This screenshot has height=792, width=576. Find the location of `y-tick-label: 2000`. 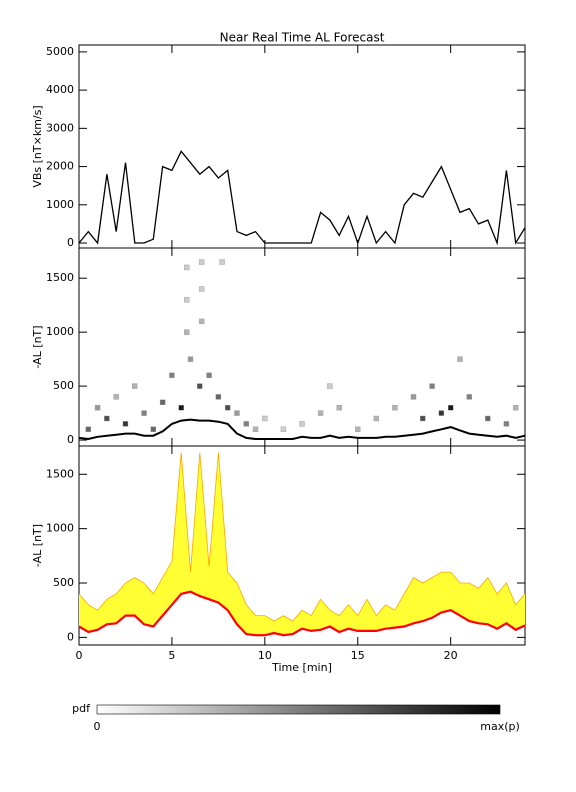

y-tick-label: 2000 is located at coordinates (60, 166).